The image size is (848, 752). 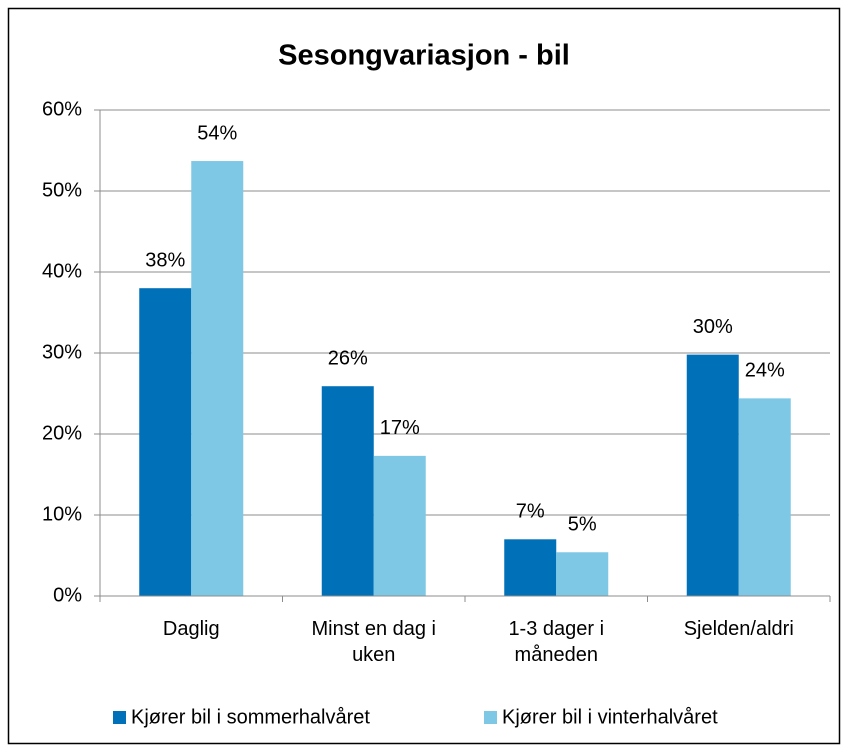 What do you see at coordinates (738, 629) in the screenshot?
I see `x-tick-label: Sjelden/aldri` at bounding box center [738, 629].